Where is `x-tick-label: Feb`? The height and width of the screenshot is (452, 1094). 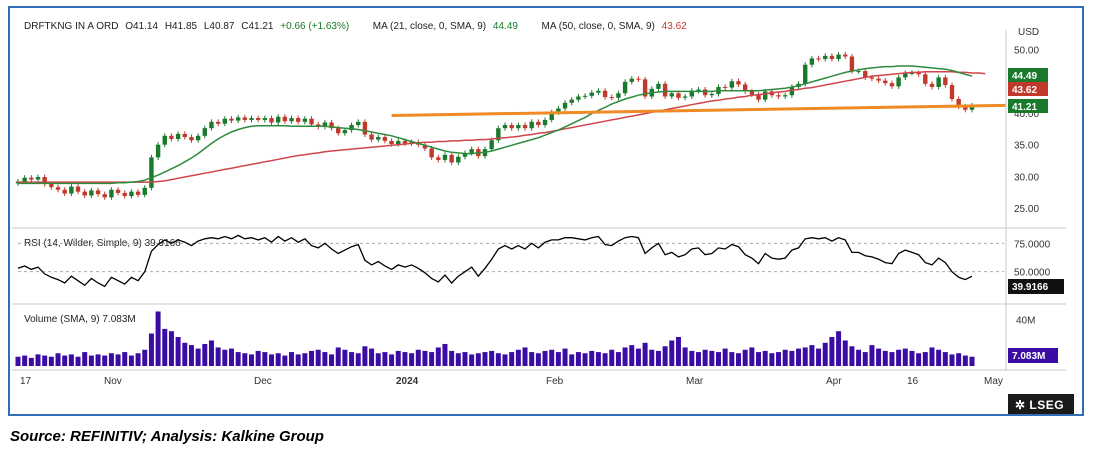
x-tick-label: Feb is located at coordinates (555, 381).